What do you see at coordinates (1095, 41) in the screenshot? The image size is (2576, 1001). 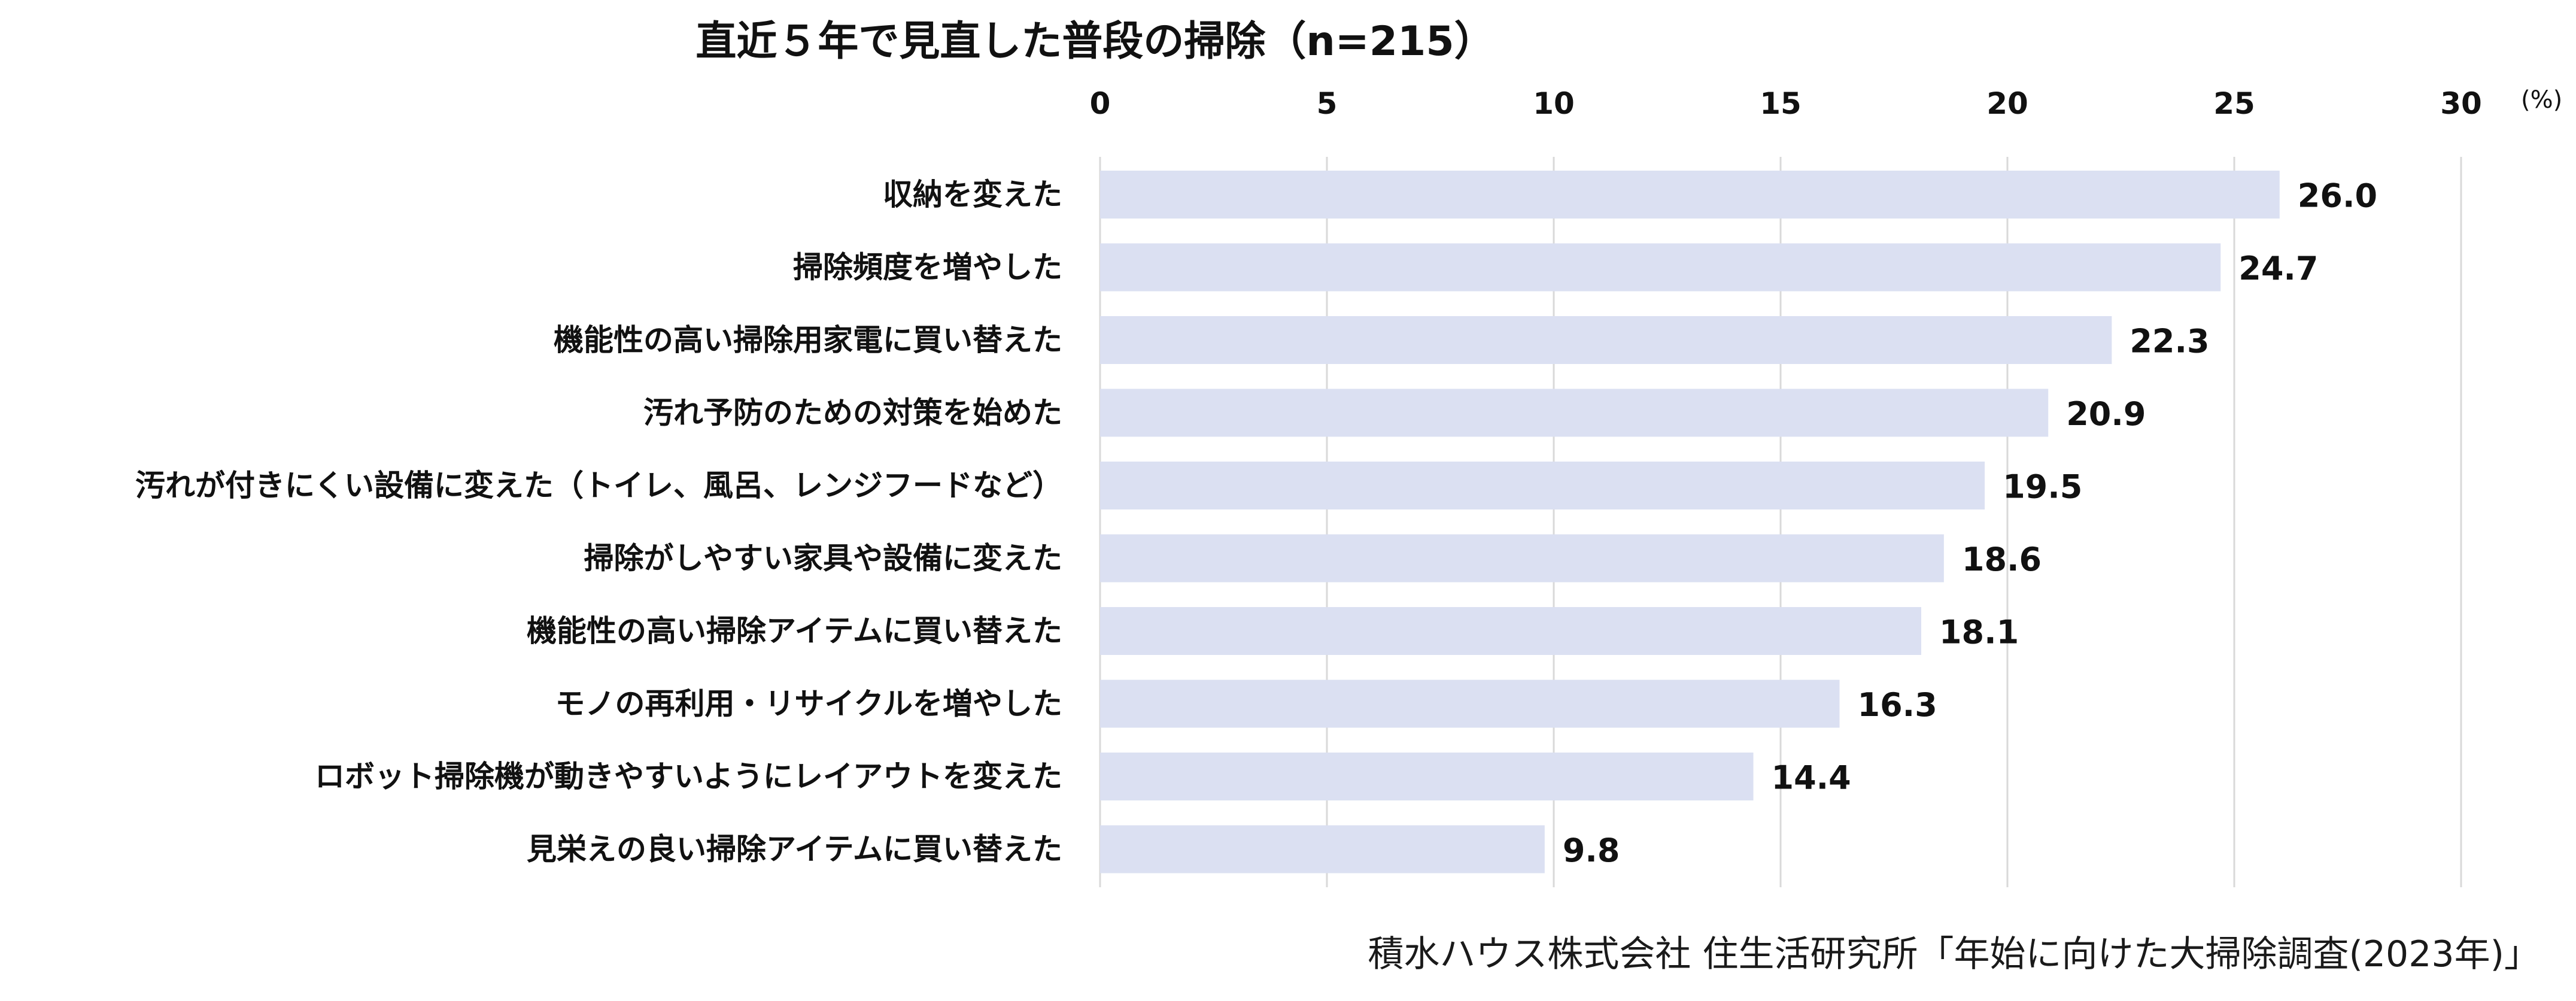 I see `chart-title-text: 直近５年で見直した普段の掃除（n=215）` at bounding box center [1095, 41].